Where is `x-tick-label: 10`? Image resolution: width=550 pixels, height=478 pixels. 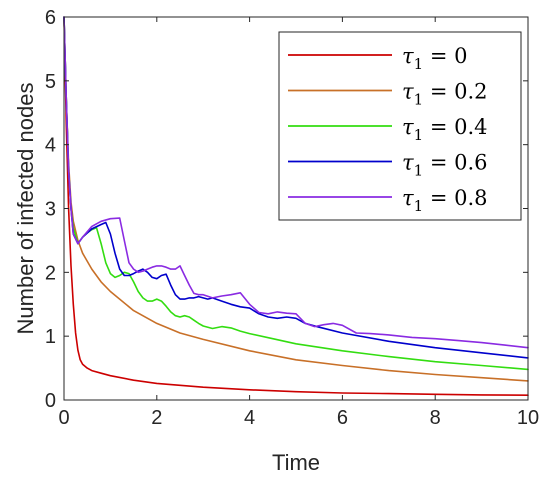
x-tick-label: 10 is located at coordinates (528, 418).